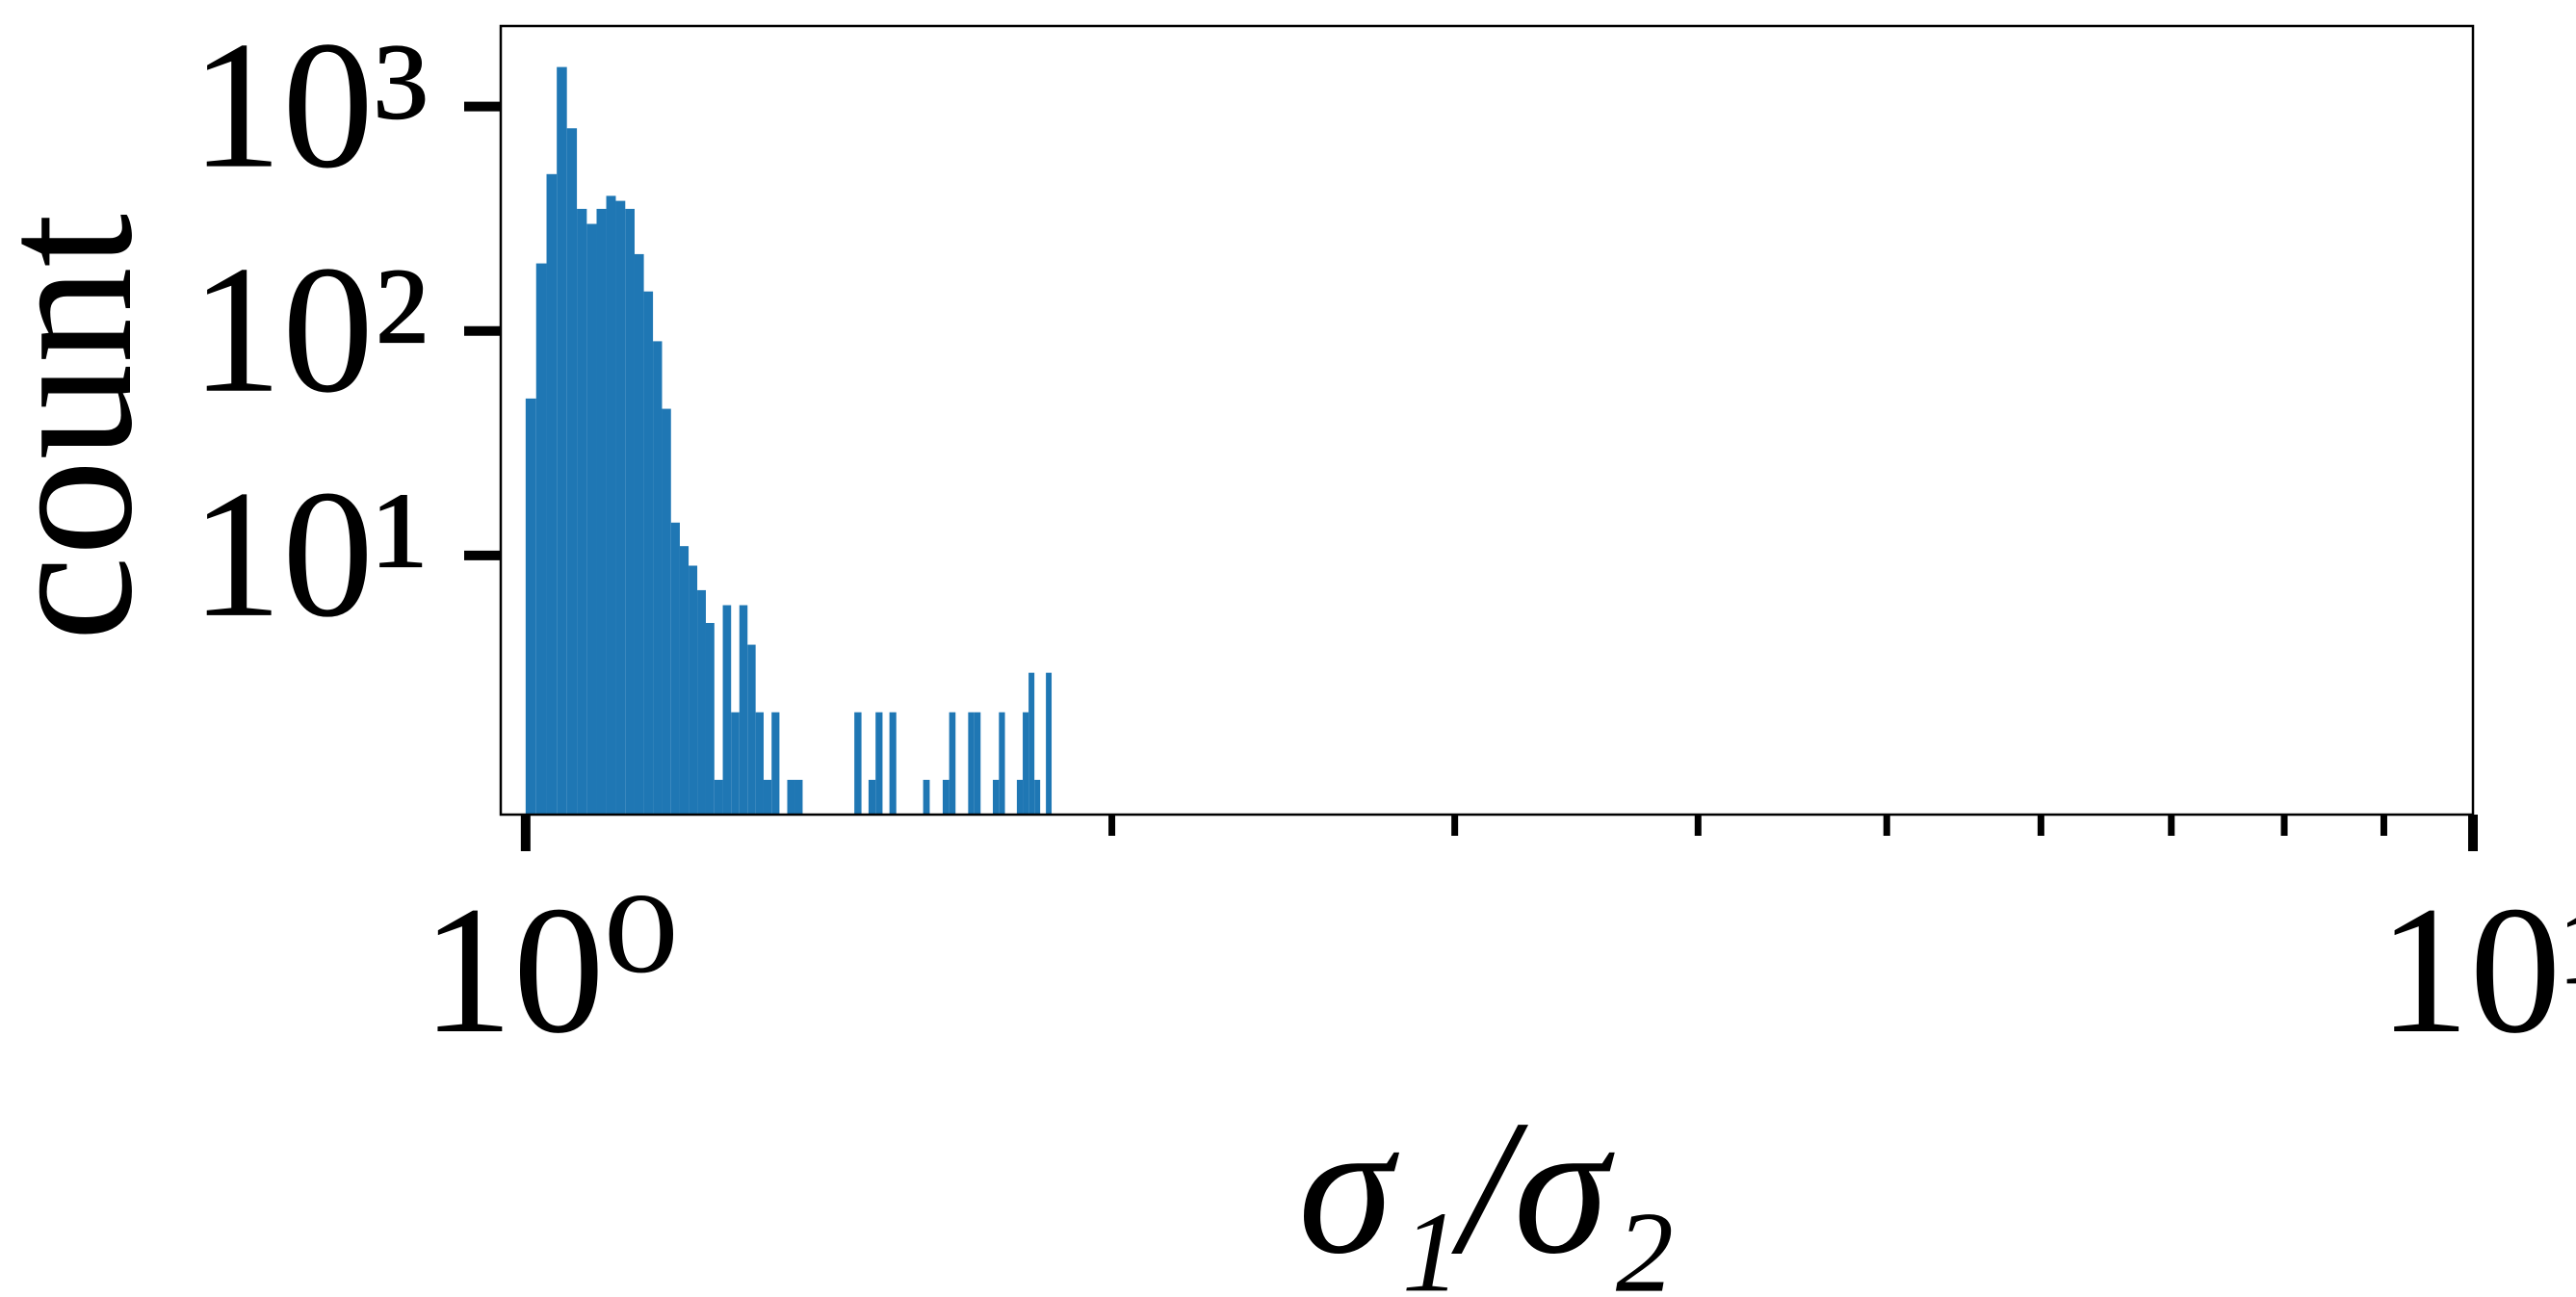 The image size is (2576, 1297). Describe the element at coordinates (310, 555) in the screenshot. I see `y-tick-label: 10¹` at that location.